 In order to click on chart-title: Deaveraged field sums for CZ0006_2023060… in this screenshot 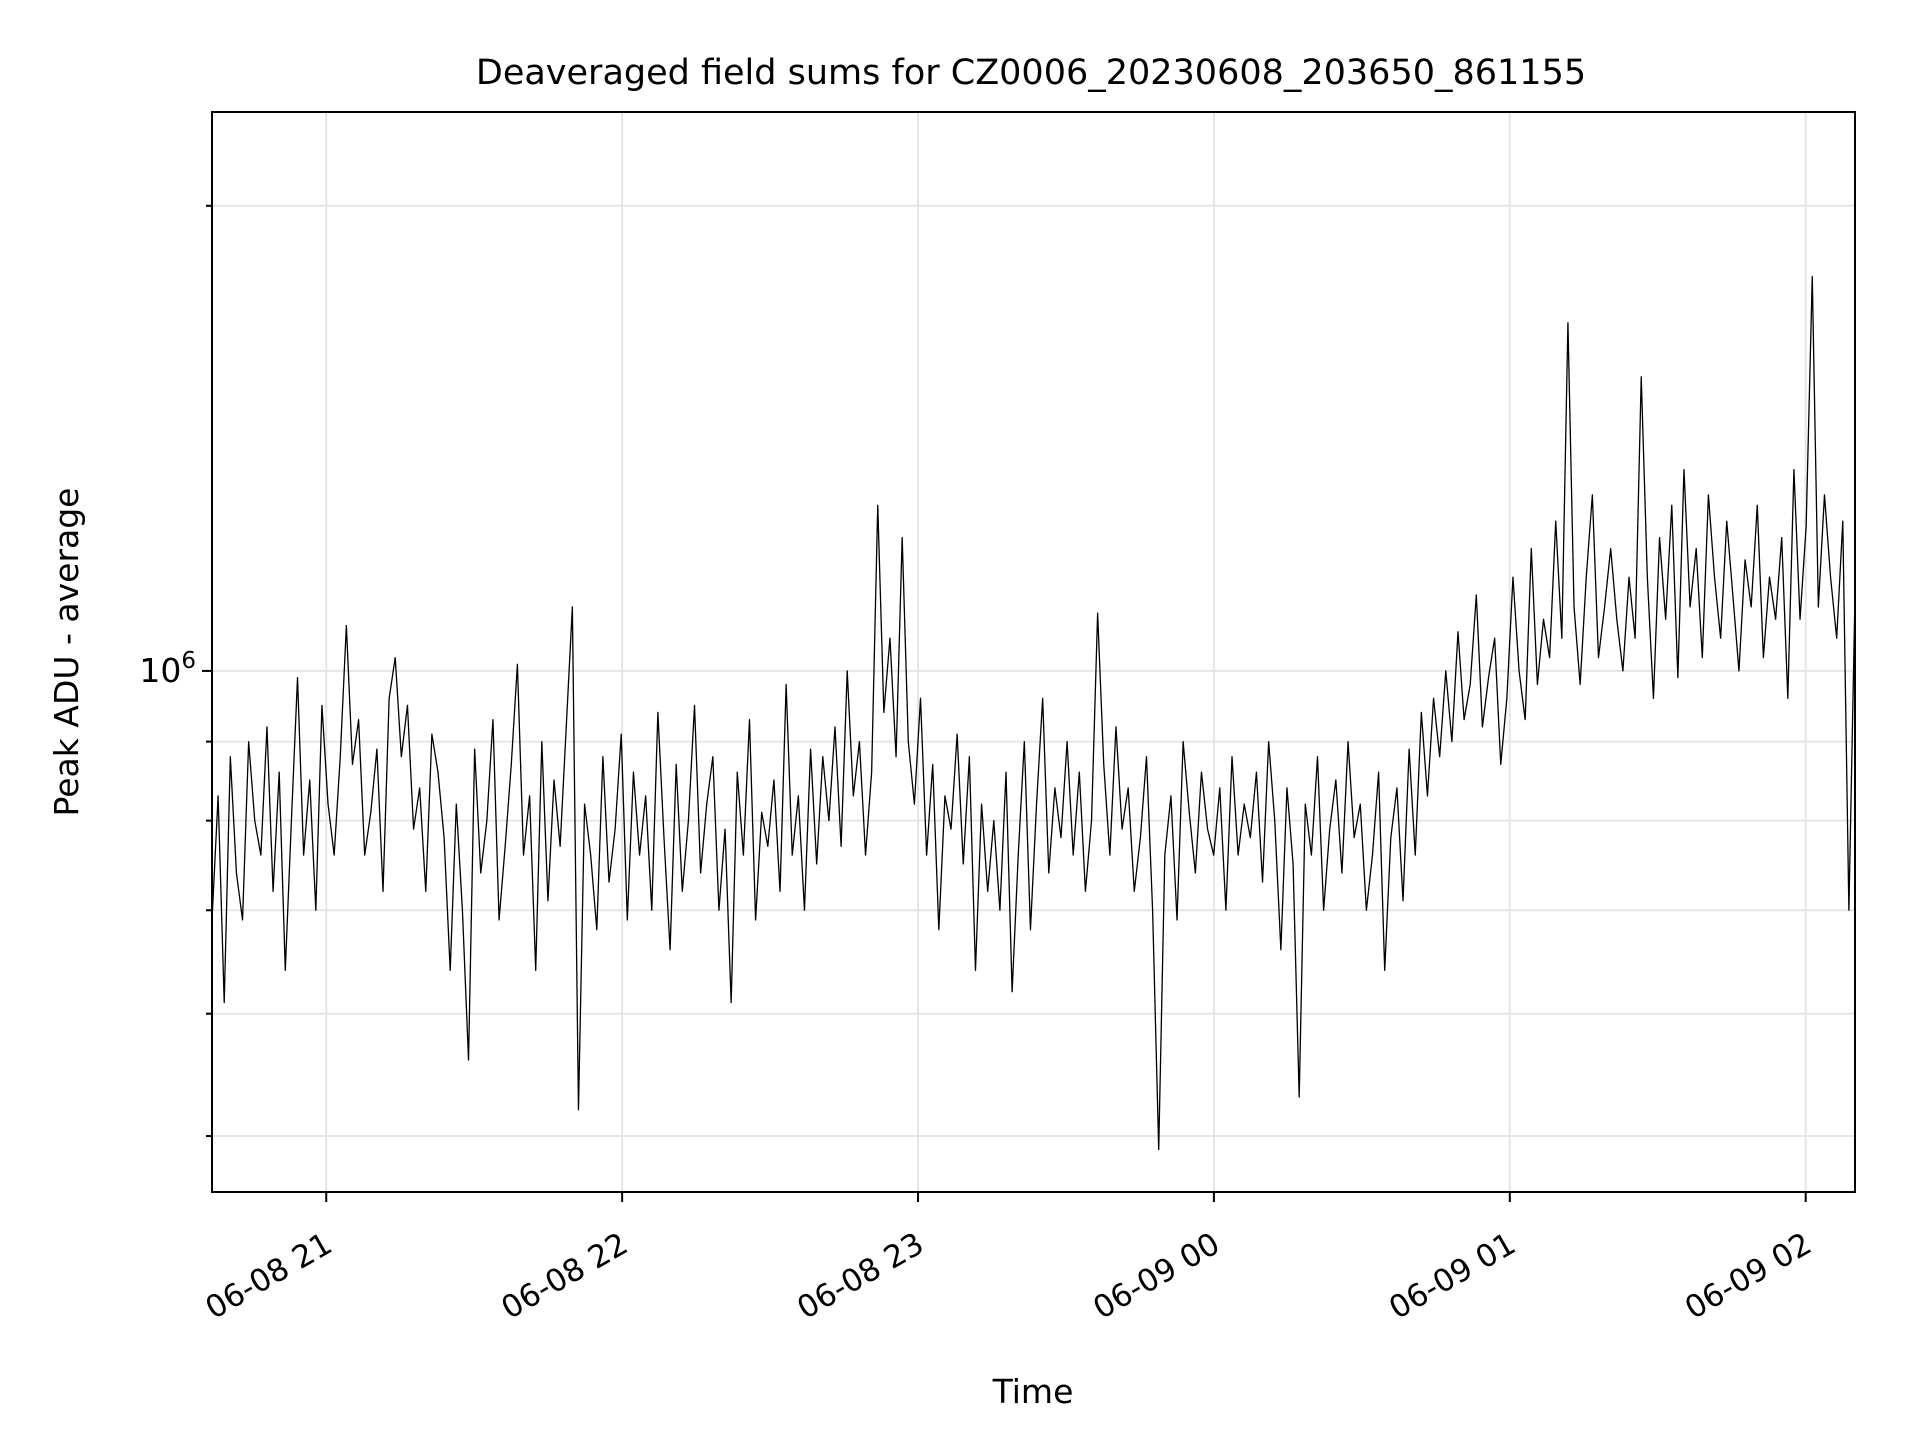, I will do `click(1031, 73)`.